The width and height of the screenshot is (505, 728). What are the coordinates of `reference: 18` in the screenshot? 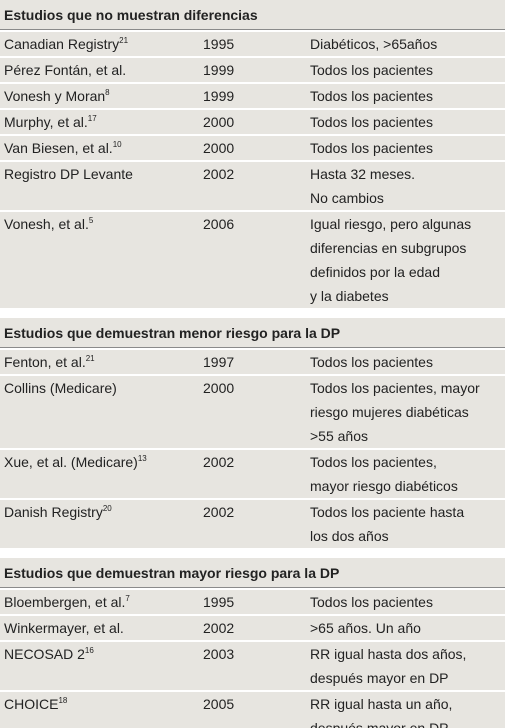 It's located at (63, 700).